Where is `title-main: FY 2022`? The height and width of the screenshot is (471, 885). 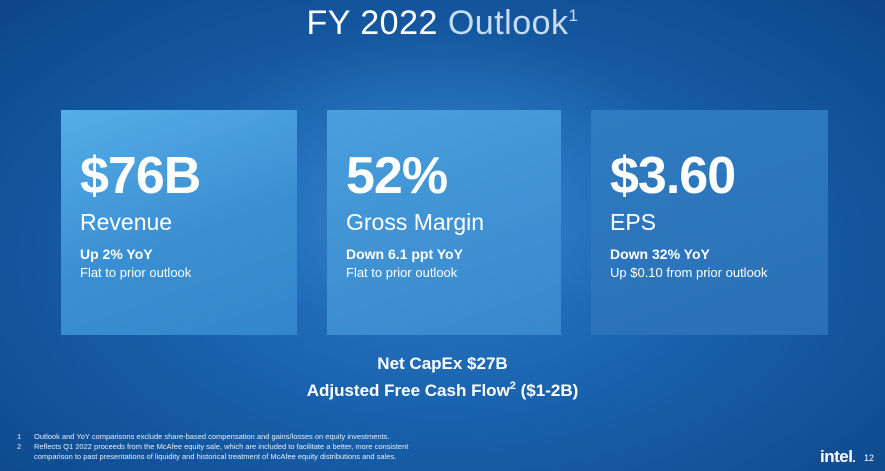 title-main: FY 2022 is located at coordinates (372, 23).